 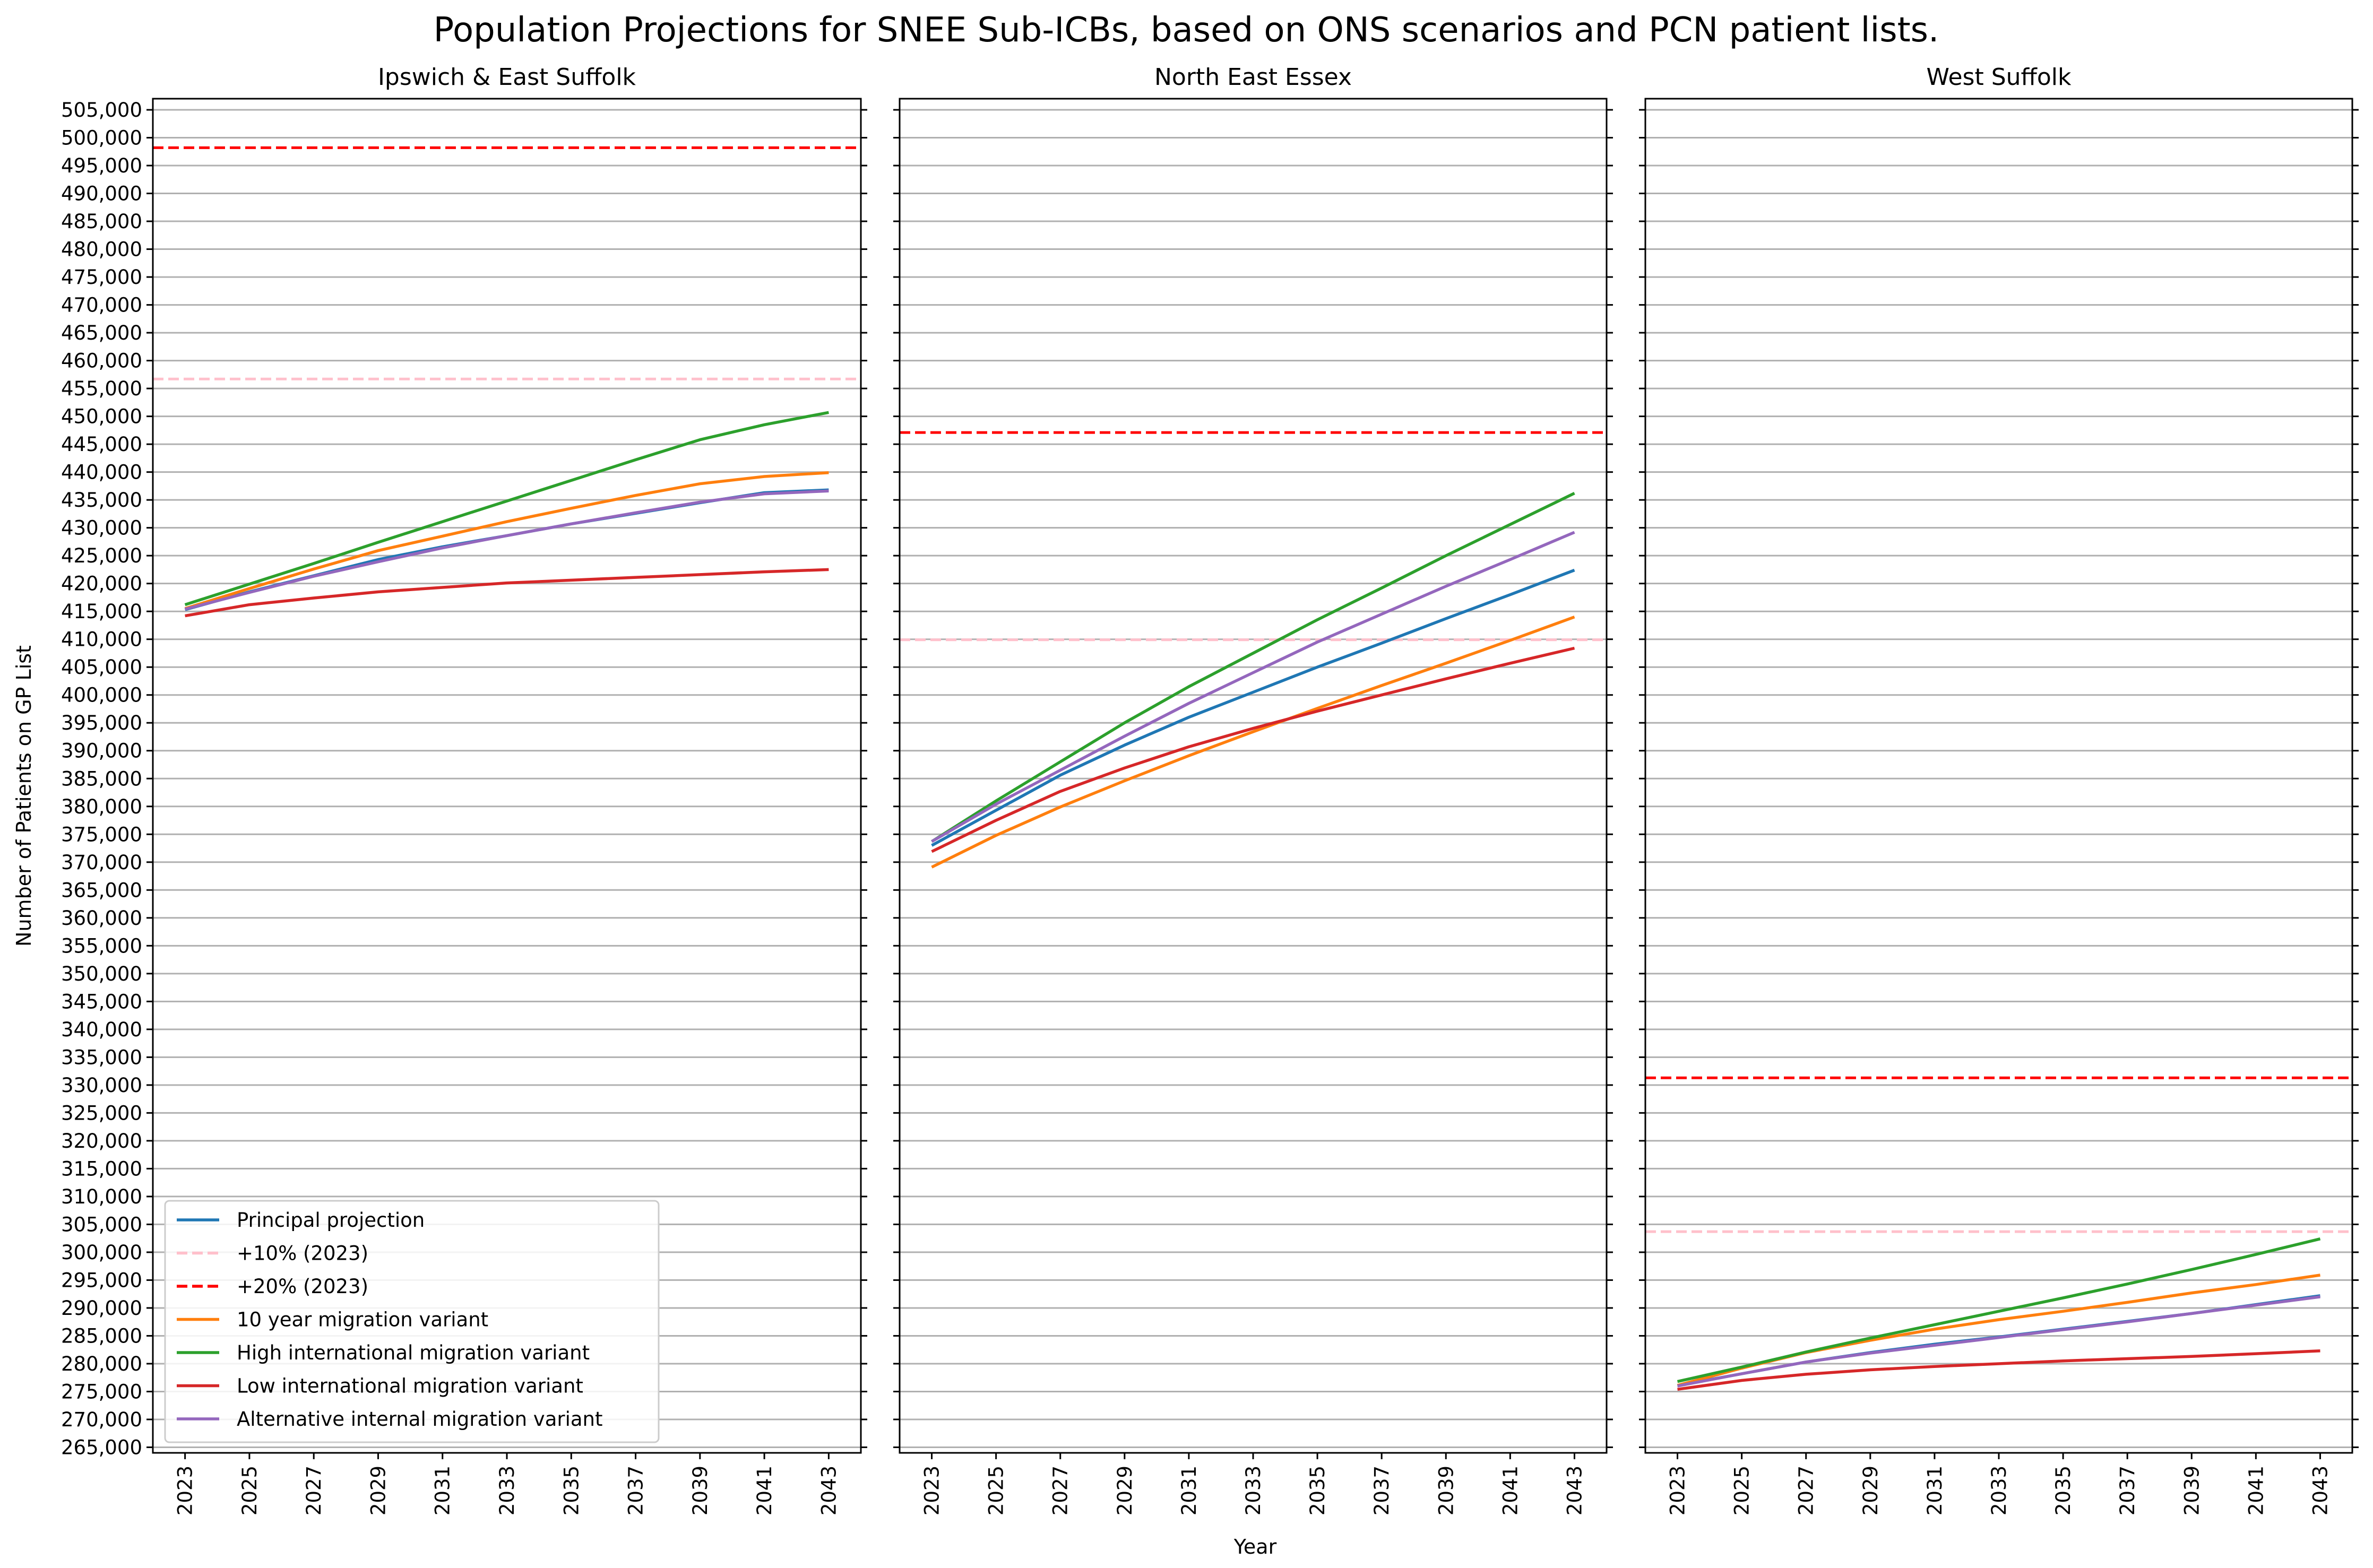 What do you see at coordinates (101, 472) in the screenshot?
I see `y-tick-label: 440,000` at bounding box center [101, 472].